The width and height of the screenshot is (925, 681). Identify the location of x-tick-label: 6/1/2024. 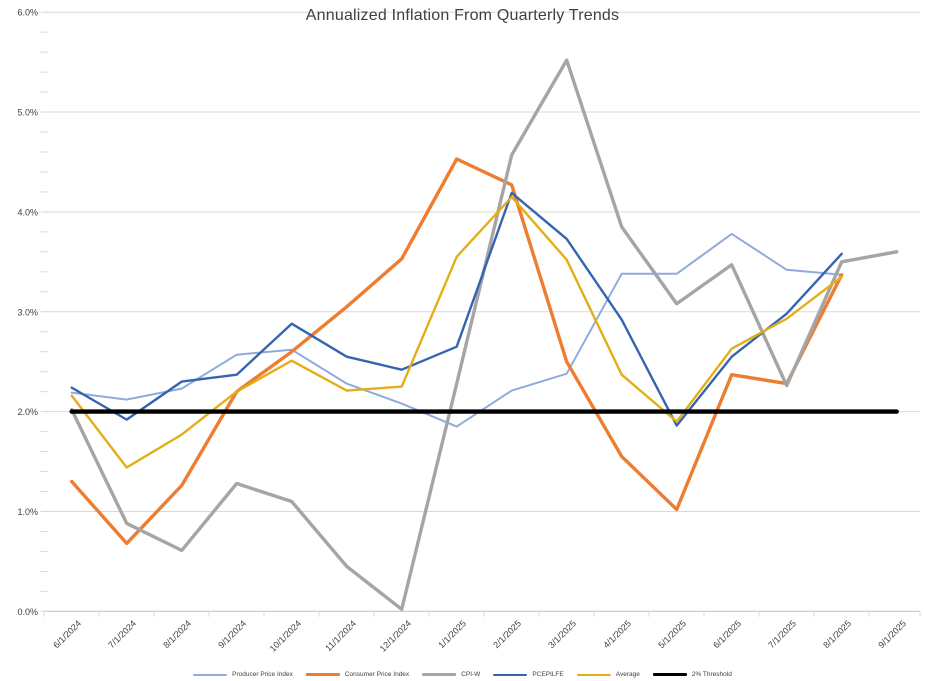
(67, 634).